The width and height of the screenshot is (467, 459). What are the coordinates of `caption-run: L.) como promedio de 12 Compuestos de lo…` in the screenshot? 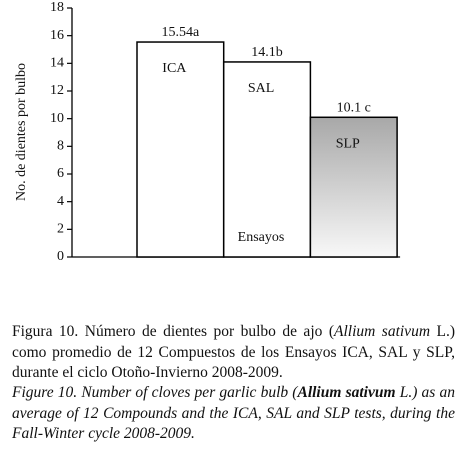 It's located at (233, 352).